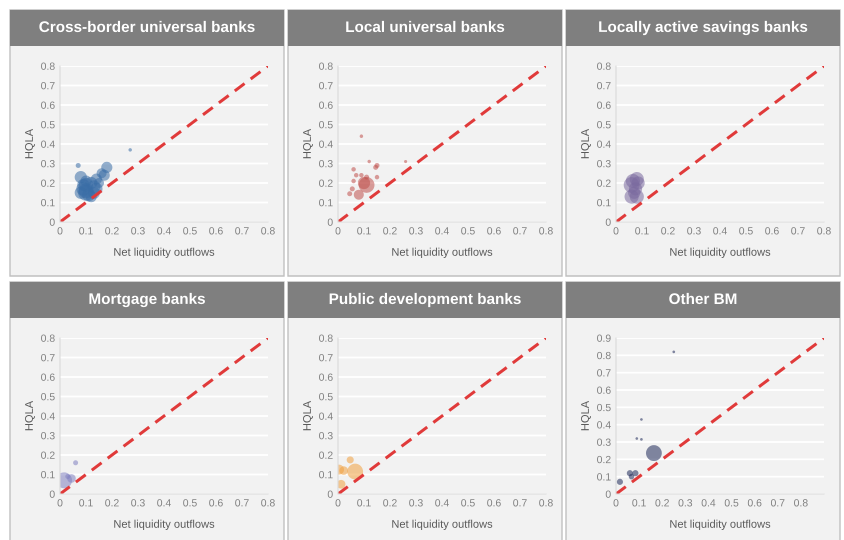 The image size is (844, 540). What do you see at coordinates (703, 28) in the screenshot?
I see `chart-title: Locally active savings banks` at bounding box center [703, 28].